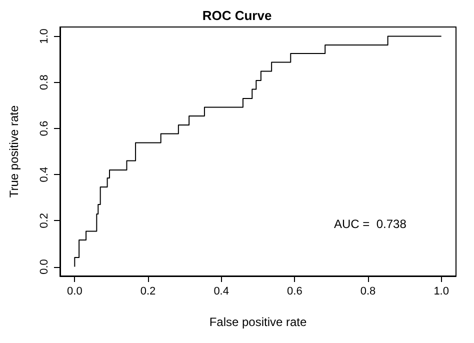 The height and width of the screenshot is (343, 474). Describe the element at coordinates (14, 151) in the screenshot. I see `y-axis-title: True positive rate` at that location.